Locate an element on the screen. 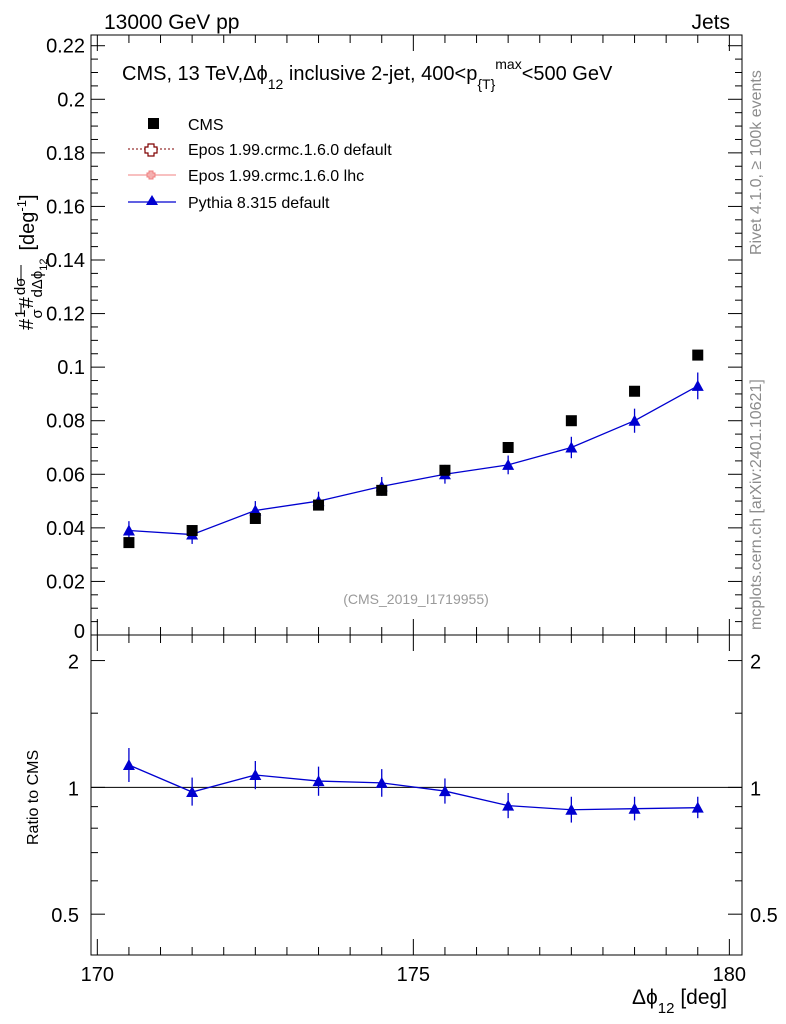  x-axis-label: Δϕ12 [deg] is located at coordinates (679, 1001).